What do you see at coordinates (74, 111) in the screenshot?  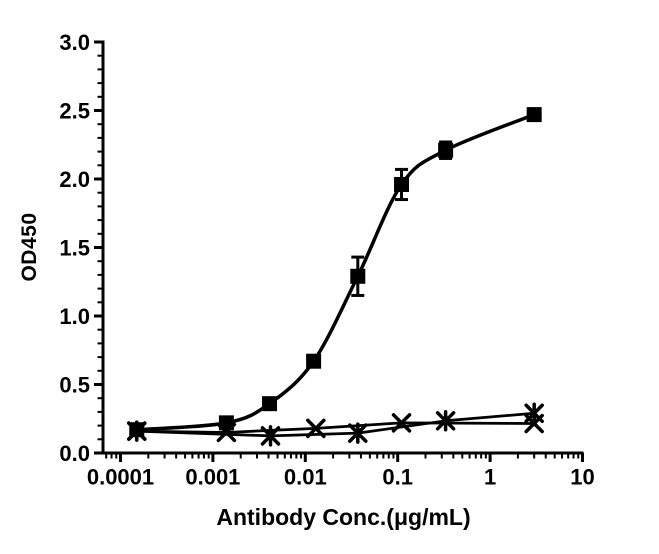 I see `y-tick-label: 2.5` at bounding box center [74, 111].